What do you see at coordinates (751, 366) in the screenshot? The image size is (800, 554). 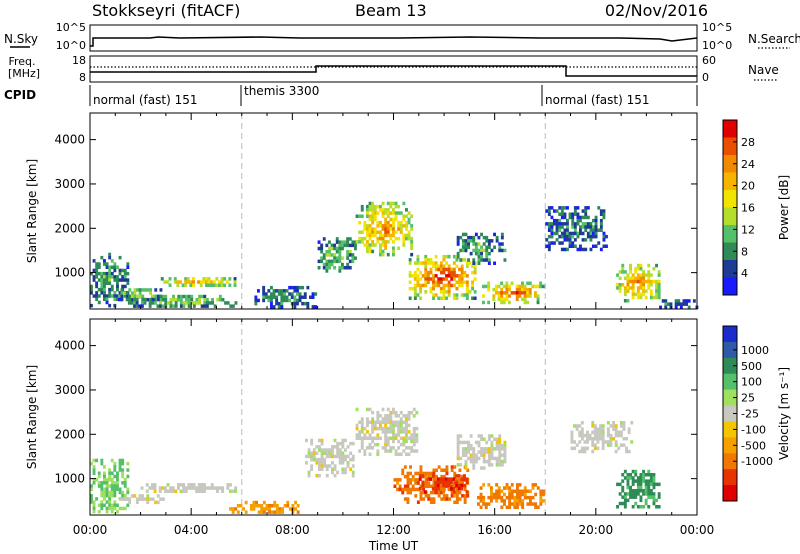 I see `velocity-colorbar-tick-label: 500` at bounding box center [751, 366].